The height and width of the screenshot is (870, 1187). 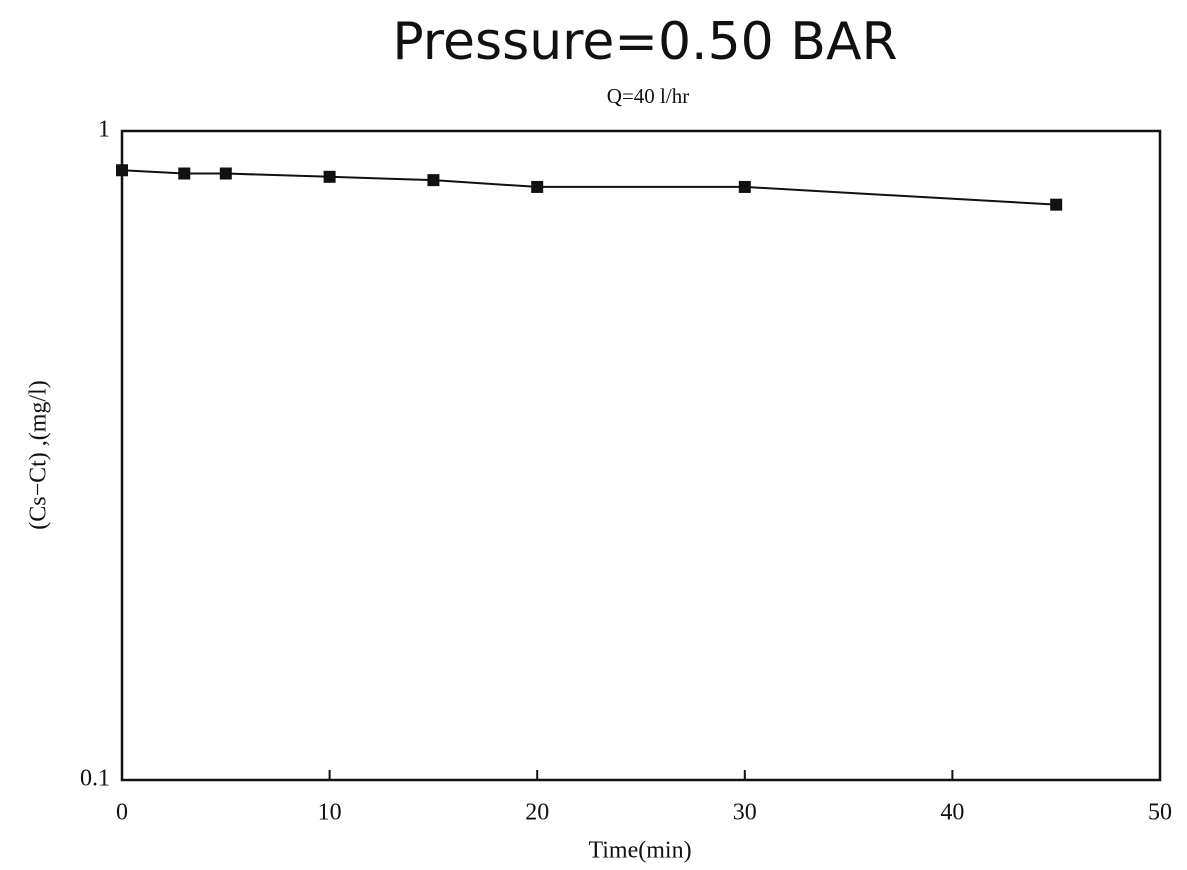 What do you see at coordinates (537, 813) in the screenshot?
I see `x-tick-label: 20` at bounding box center [537, 813].